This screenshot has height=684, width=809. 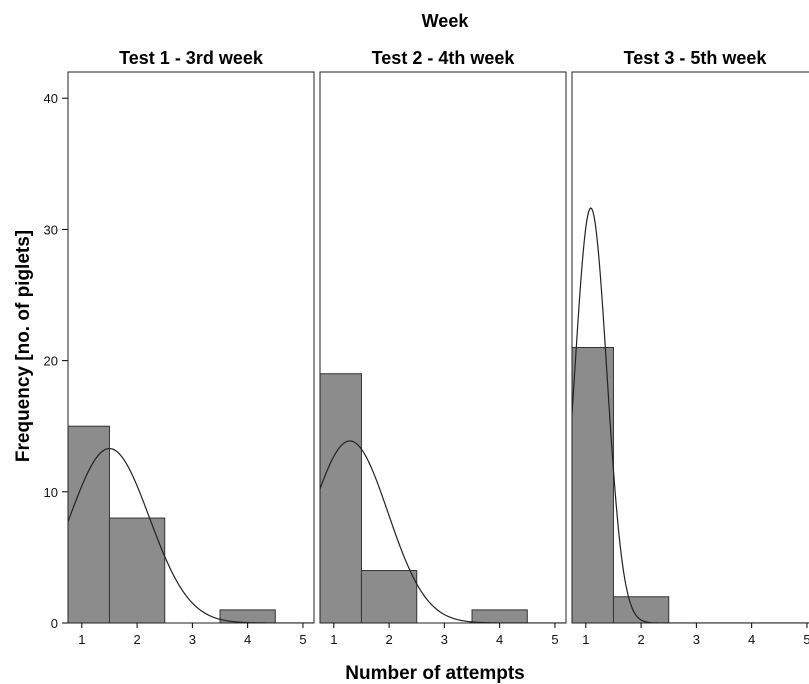 I want to click on panel-title-1: Test 1 - 3rd week, so click(x=191, y=58).